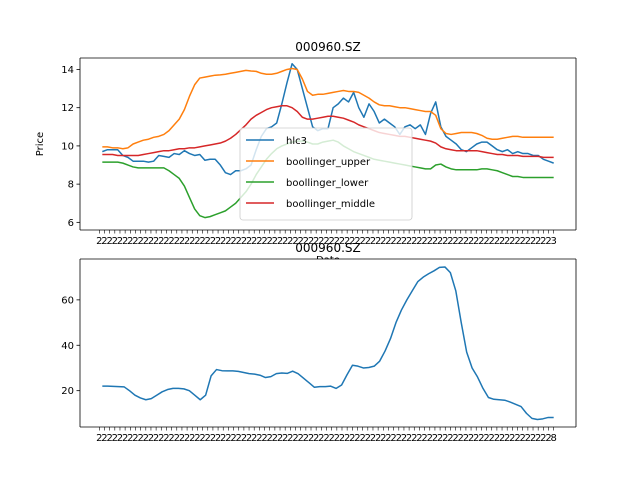 The image size is (640, 480). I want to click on legend-label-boollinger_middle: boollinger_middle, so click(330, 204).